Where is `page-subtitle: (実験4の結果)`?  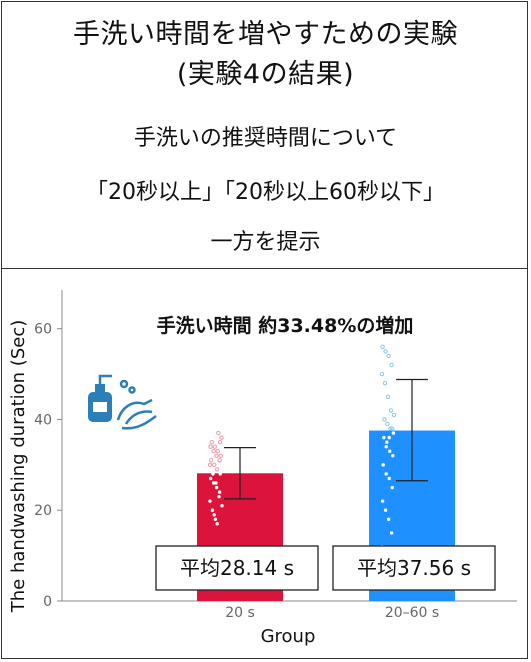
page-subtitle: (実験4の結果) is located at coordinates (265, 74).